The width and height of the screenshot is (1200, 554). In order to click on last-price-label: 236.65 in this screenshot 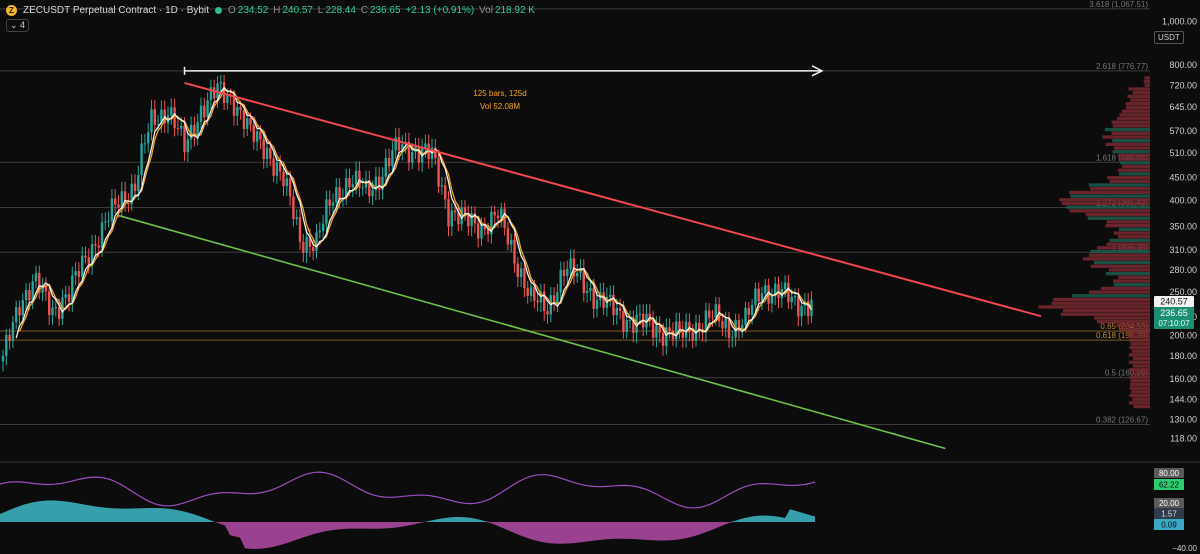, I will do `click(1174, 313)`.